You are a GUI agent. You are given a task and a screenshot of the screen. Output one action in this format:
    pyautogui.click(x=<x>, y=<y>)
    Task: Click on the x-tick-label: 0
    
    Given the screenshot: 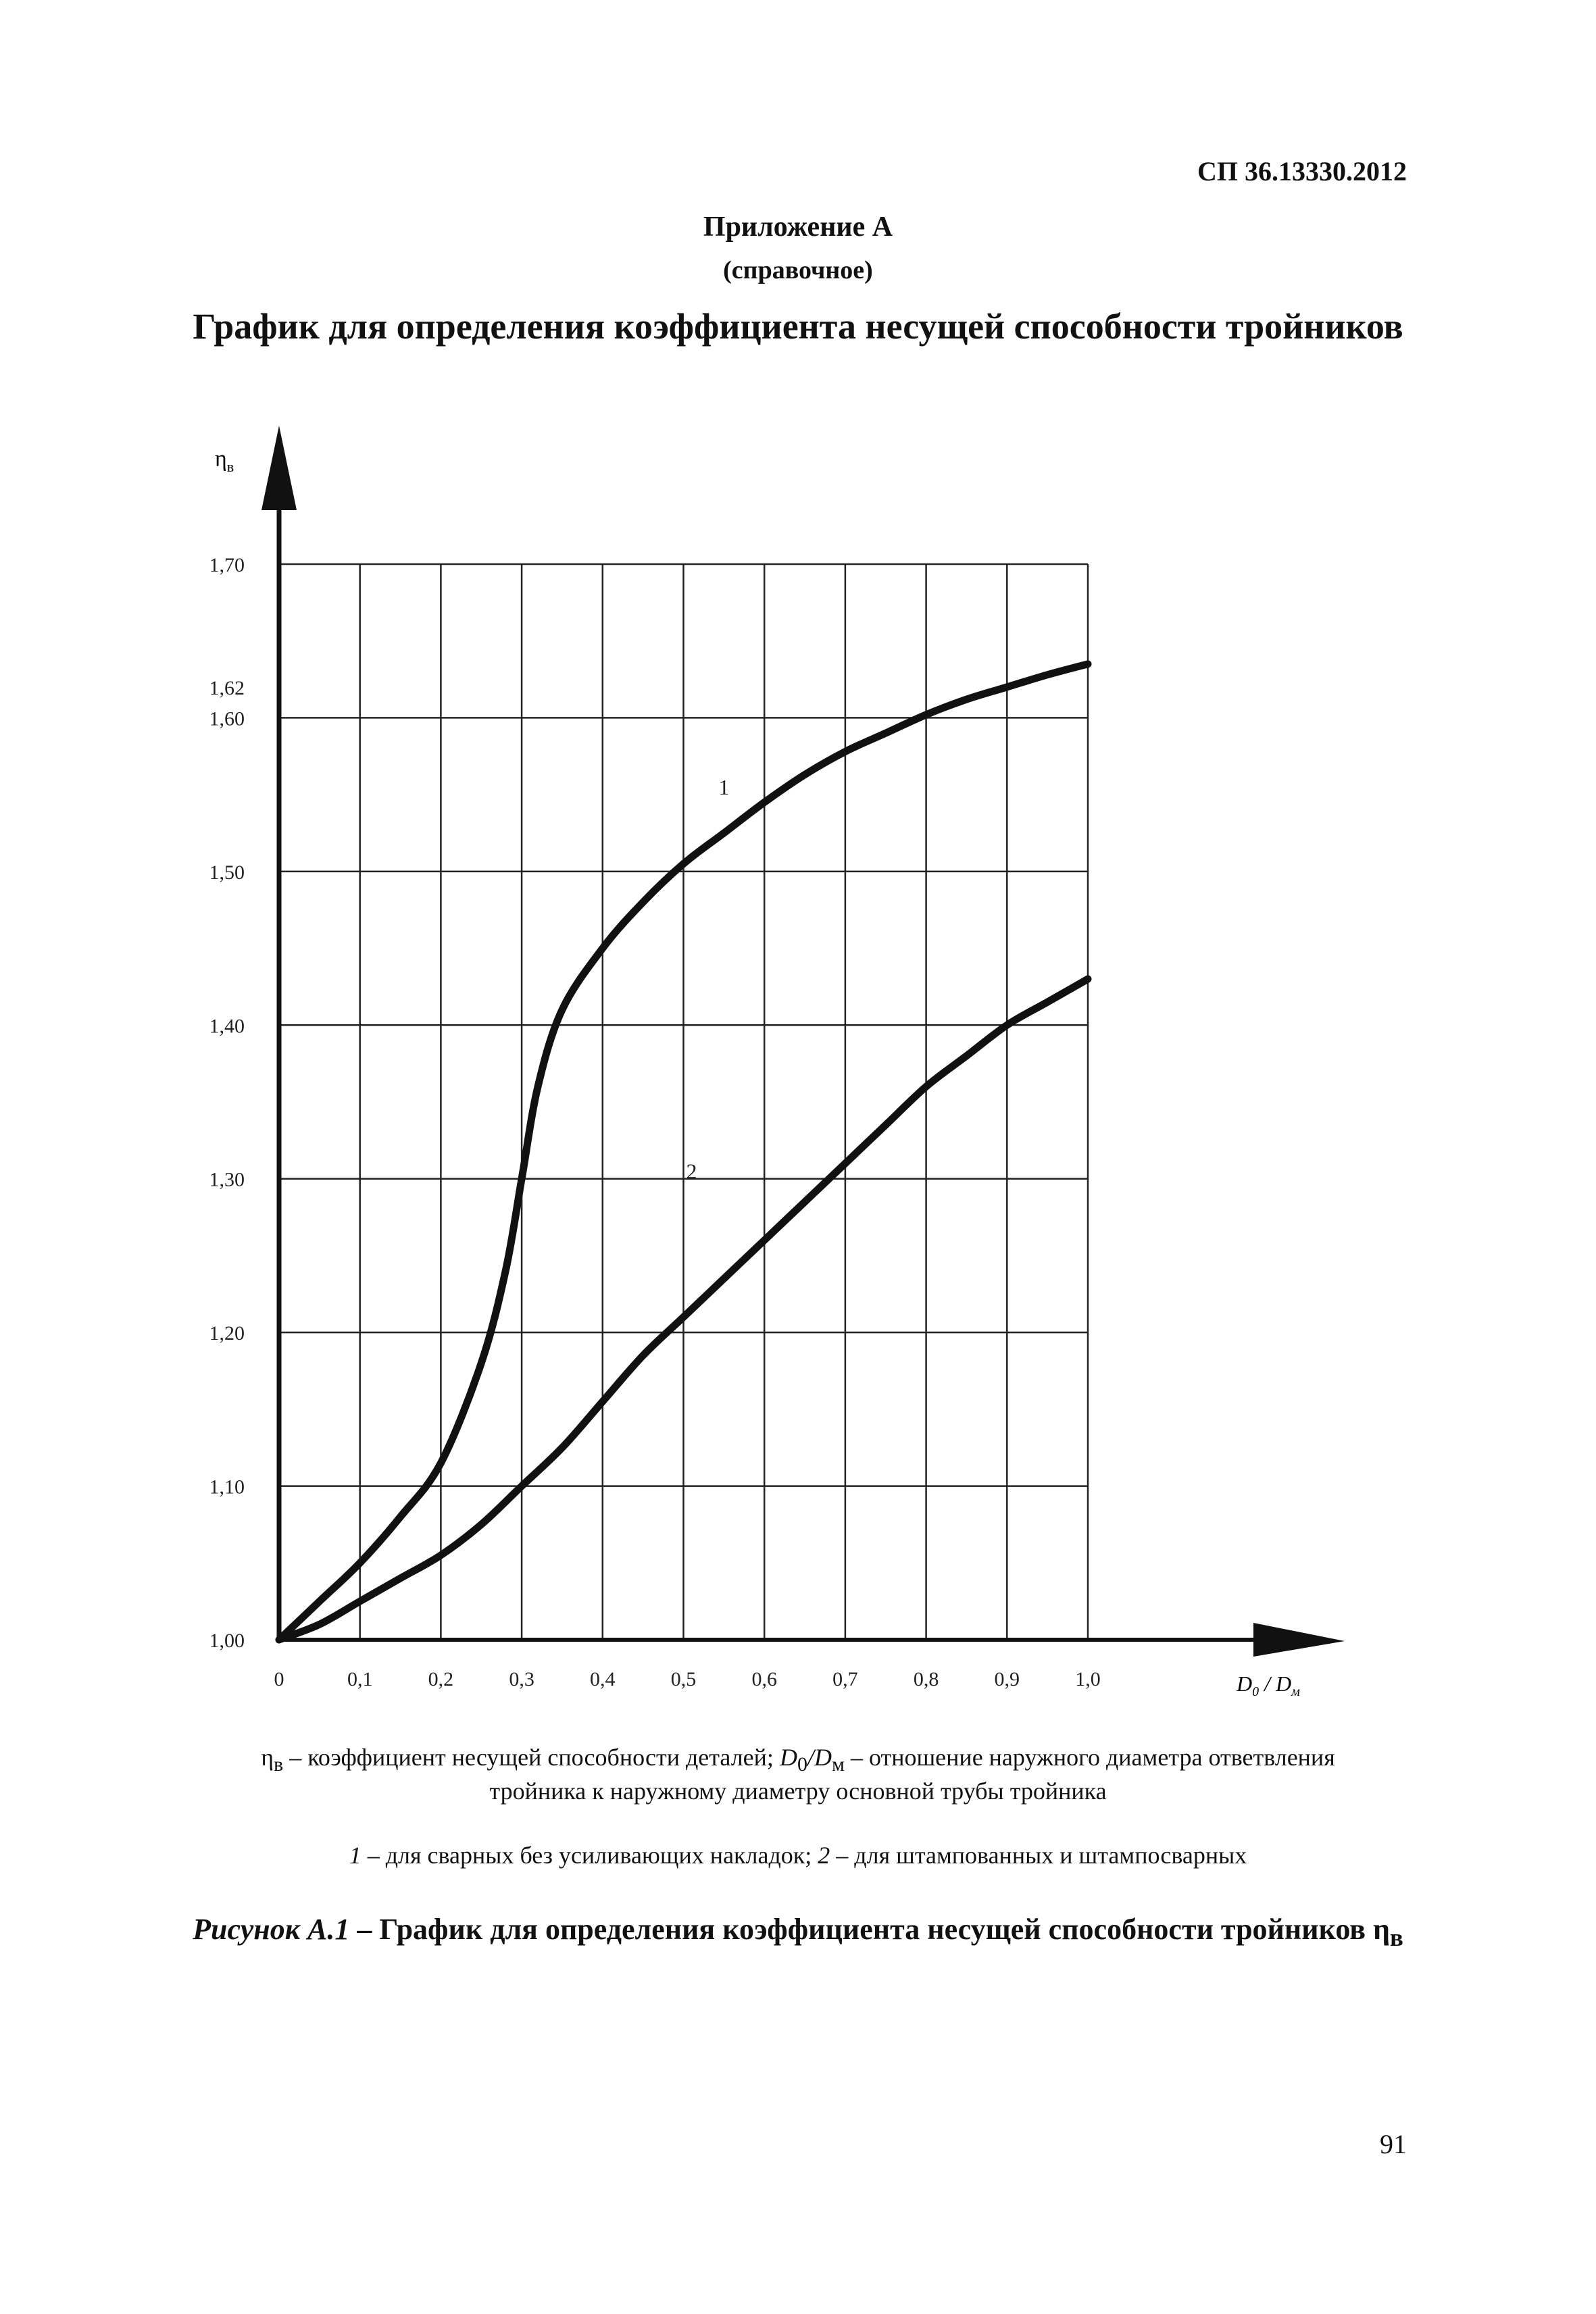 What is the action you would take?
    pyautogui.click(x=279, y=1679)
    